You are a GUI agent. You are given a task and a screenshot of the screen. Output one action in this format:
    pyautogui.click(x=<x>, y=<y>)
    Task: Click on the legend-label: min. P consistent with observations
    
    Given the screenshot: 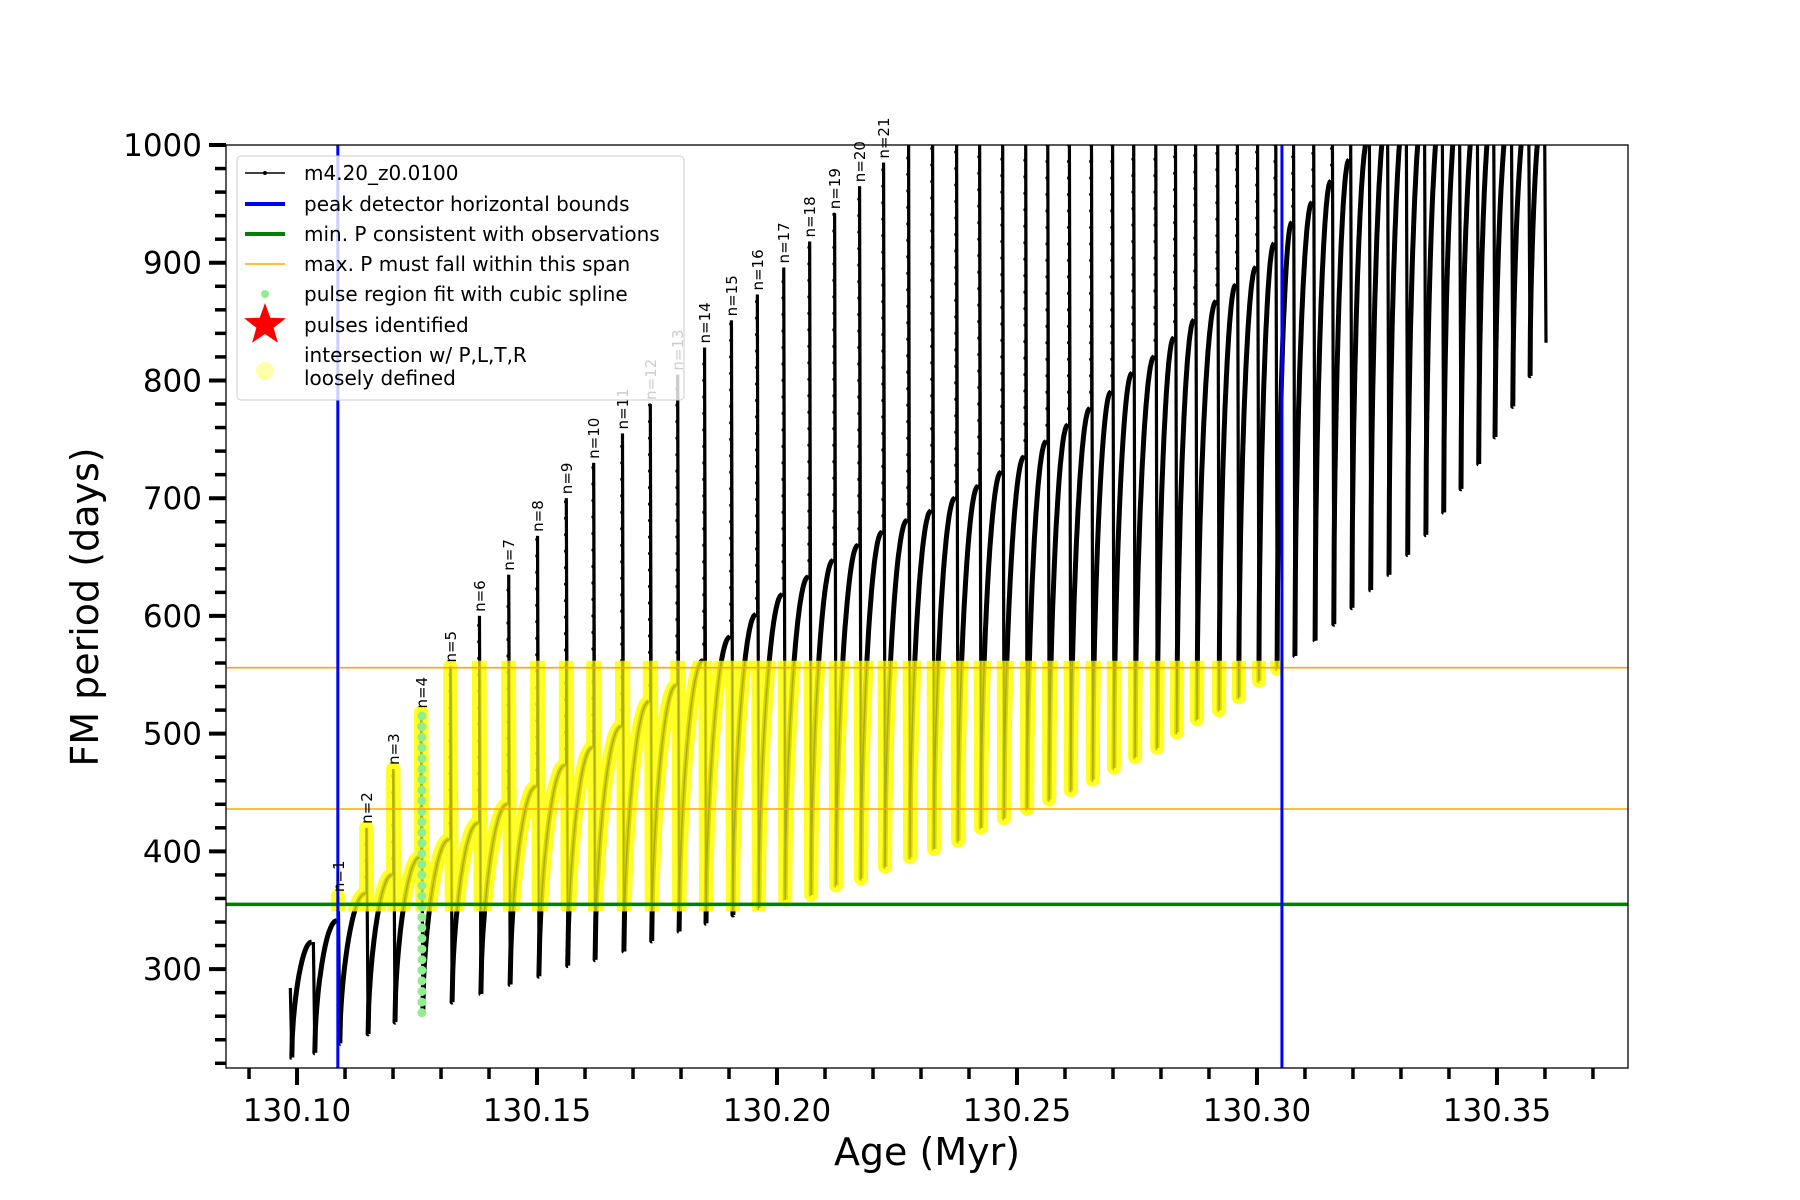 What is the action you would take?
    pyautogui.click(x=482, y=234)
    